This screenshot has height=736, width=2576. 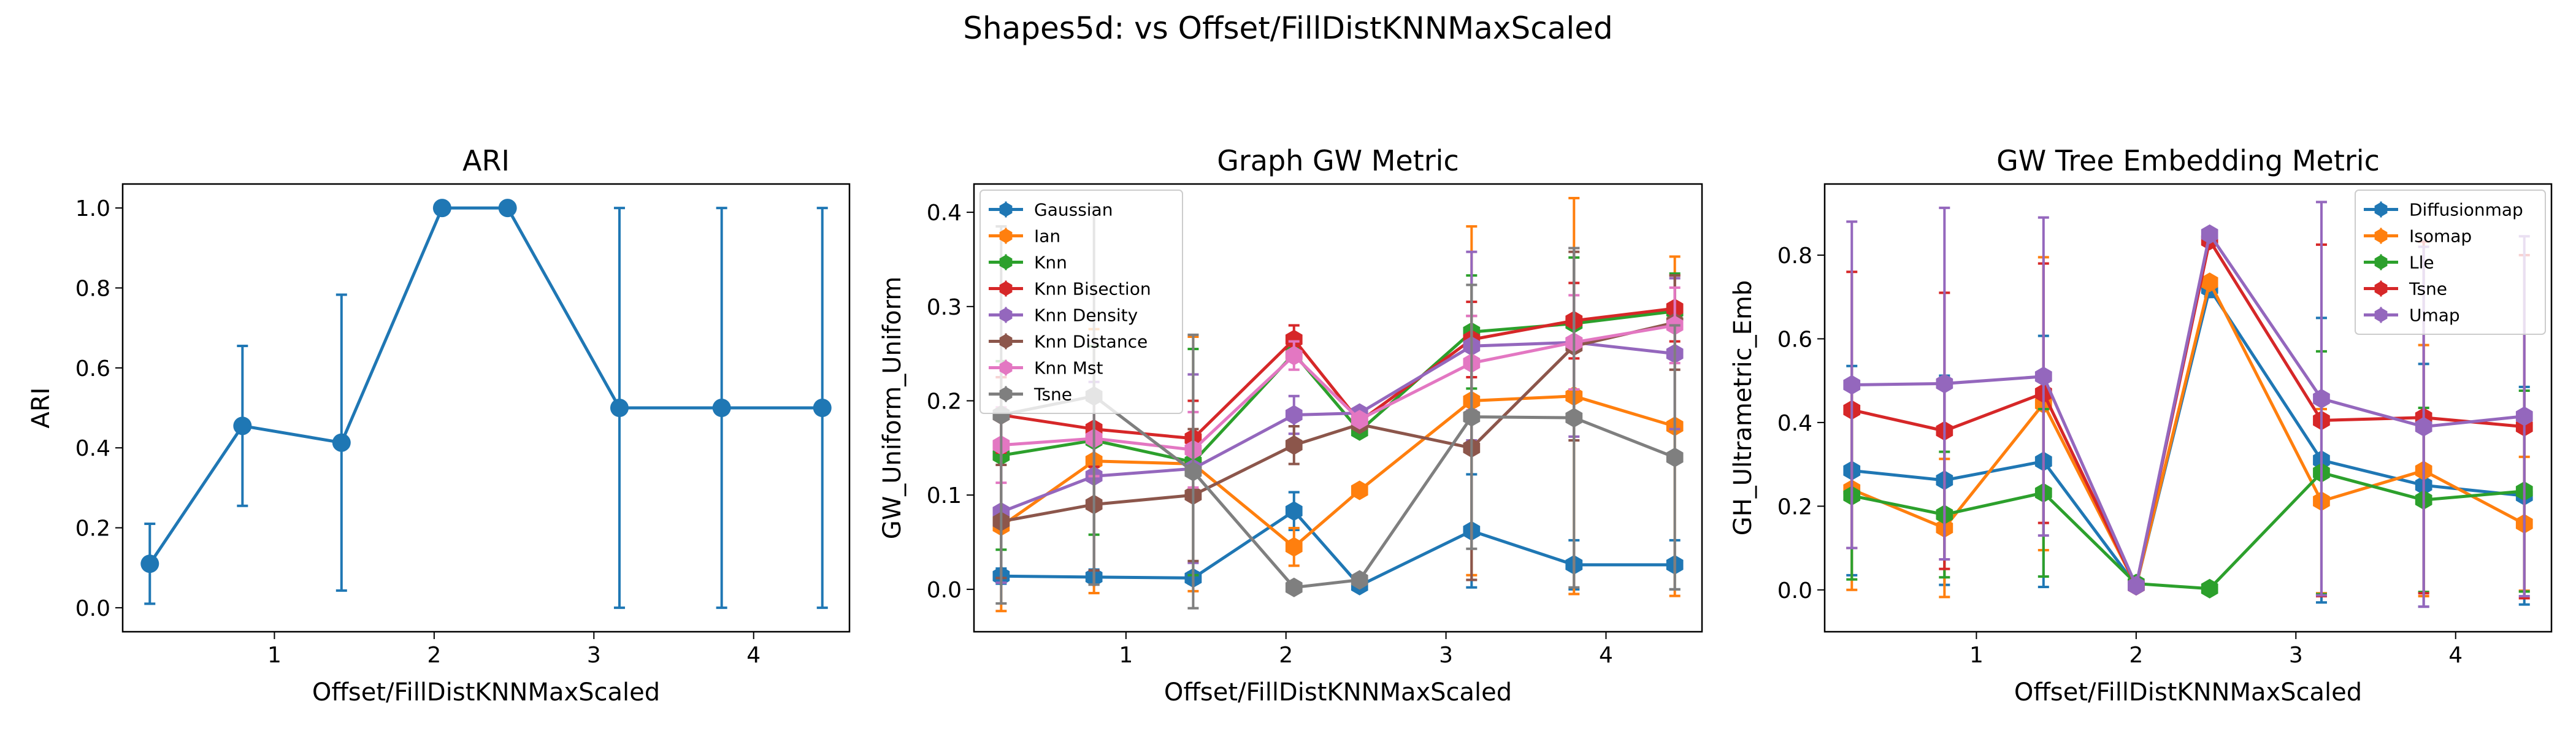 I want to click on legend-label: Lle, so click(x=2421, y=263).